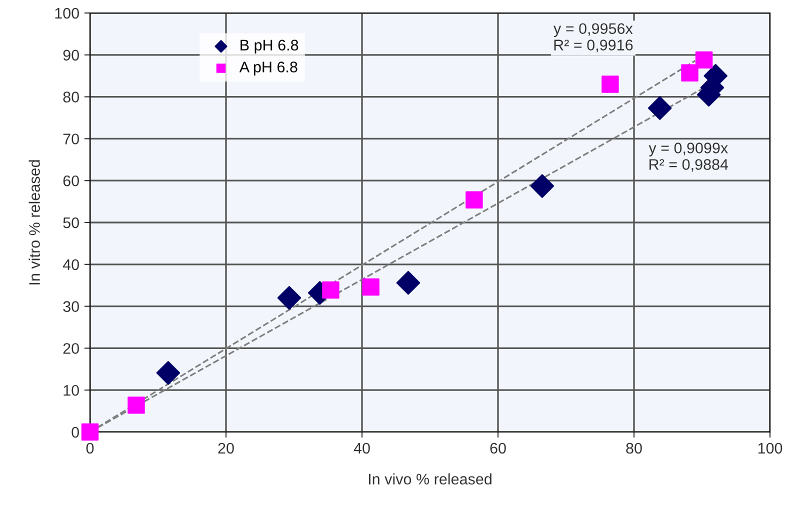 This screenshot has height=506, width=803. Describe the element at coordinates (634, 448) in the screenshot. I see `x-tick-label: 80` at that location.